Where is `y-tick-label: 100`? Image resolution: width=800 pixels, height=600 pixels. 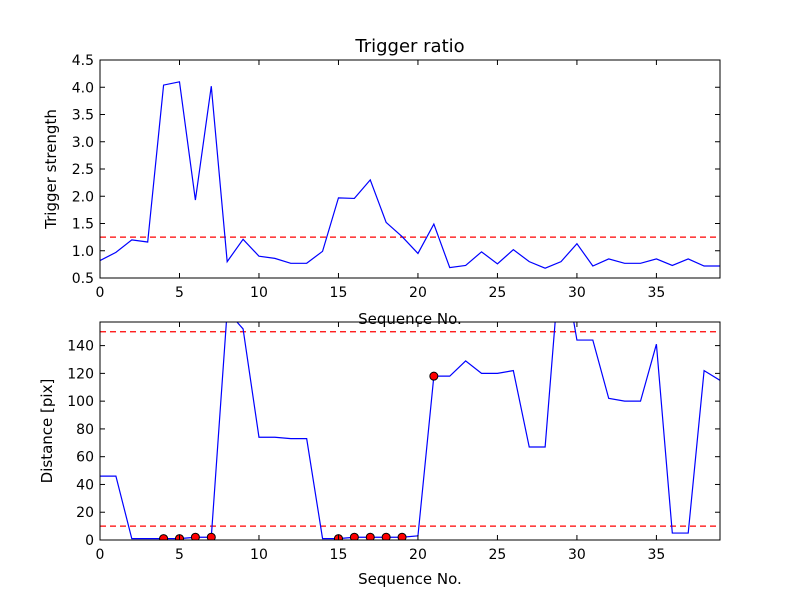 y-tick-label: 100 is located at coordinates (80, 402).